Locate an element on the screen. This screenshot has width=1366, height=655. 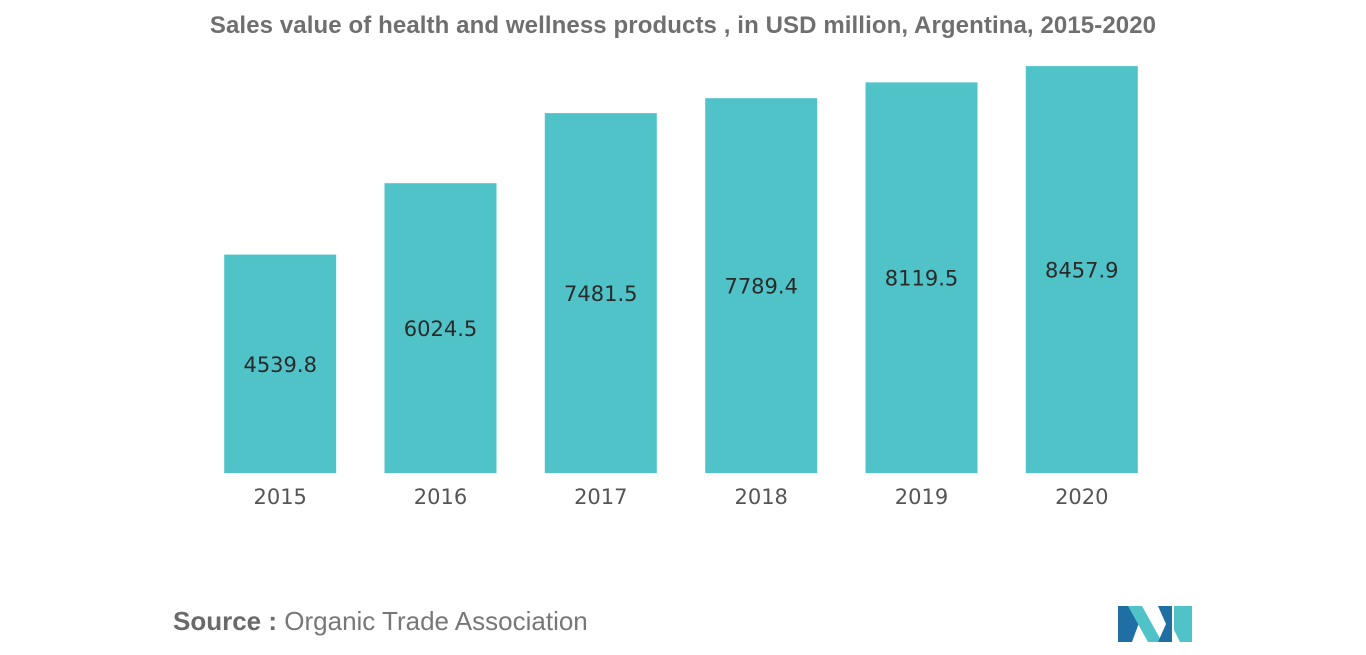
x-tick-2019: 2019 is located at coordinates (921, 497).